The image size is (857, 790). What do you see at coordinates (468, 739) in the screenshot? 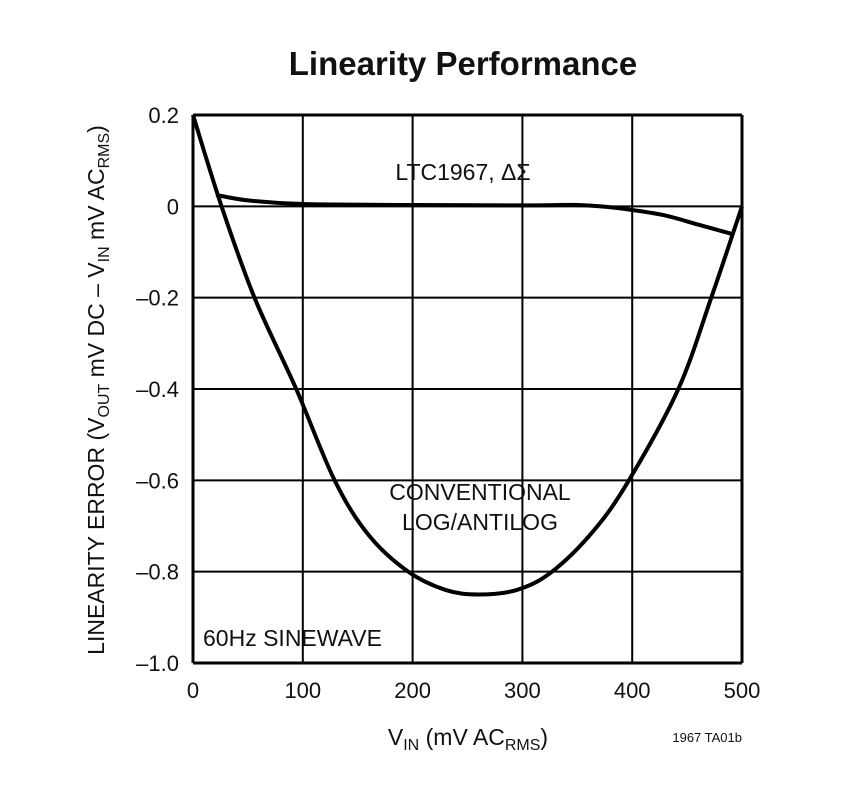
I see `x-axis-label: VIN (mV ACRMS)` at bounding box center [468, 739].